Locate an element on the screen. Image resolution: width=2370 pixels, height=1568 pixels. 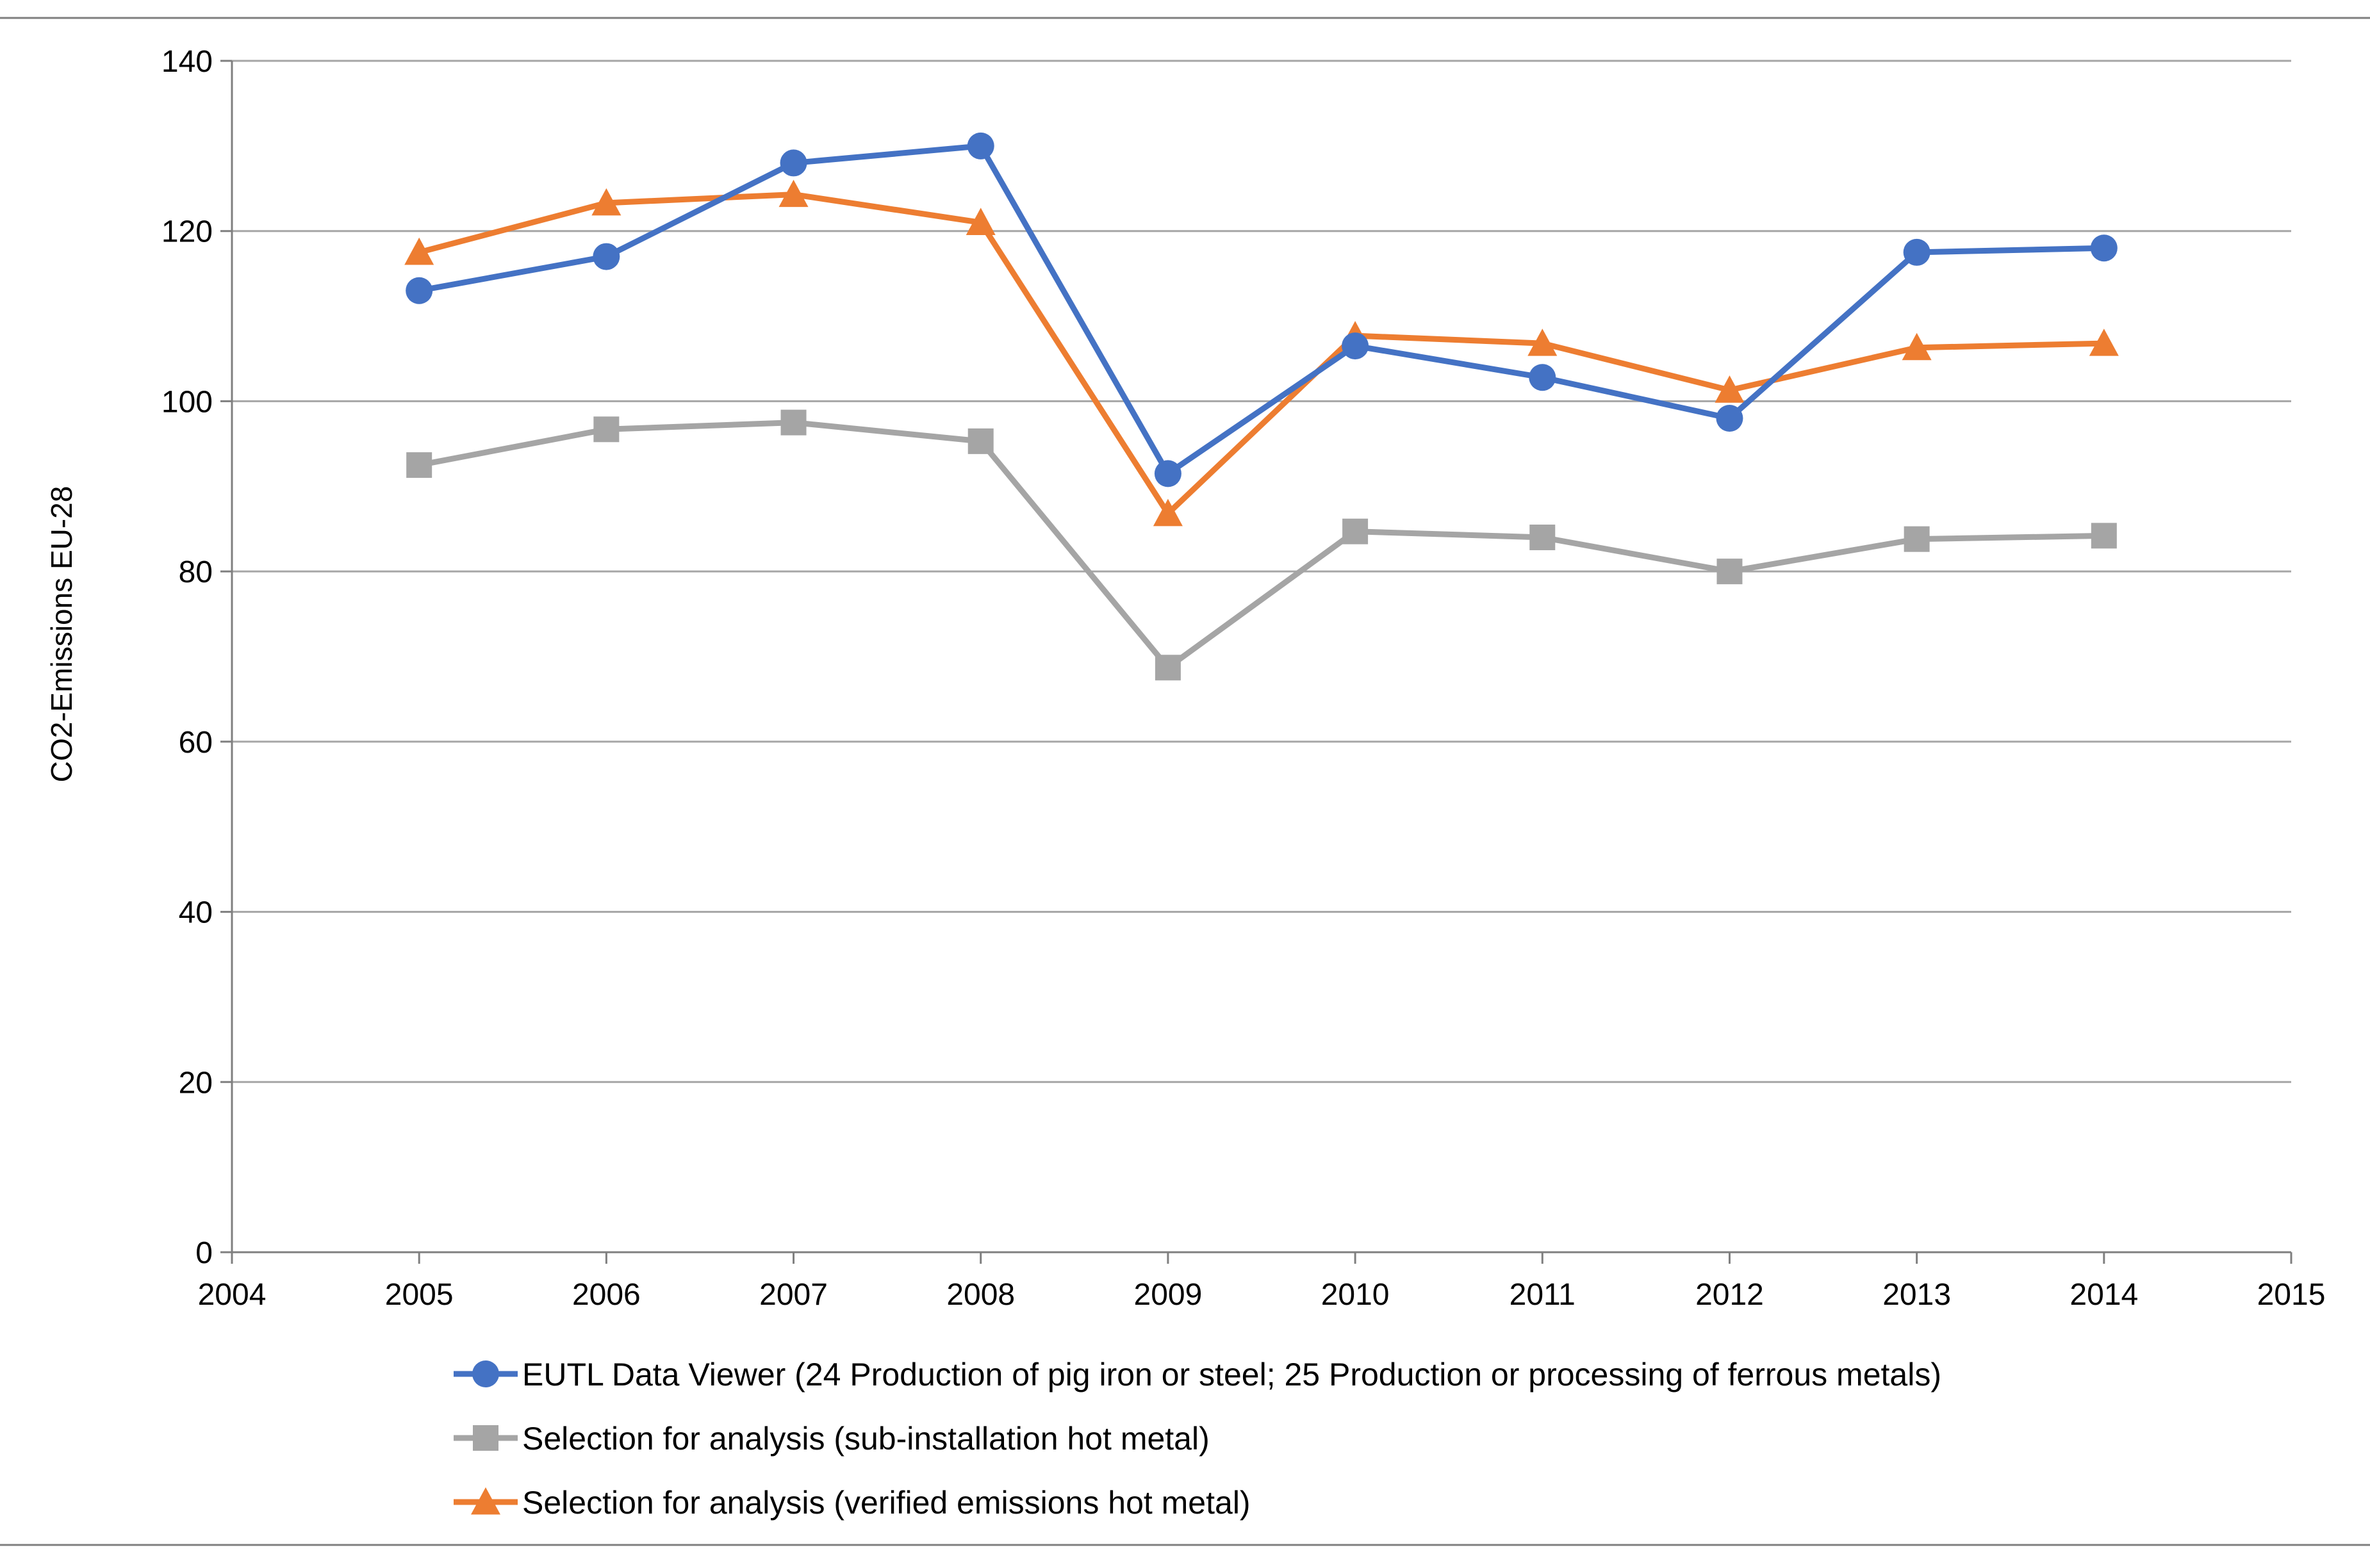
x-tick-label: 2009 is located at coordinates (1169, 1295).